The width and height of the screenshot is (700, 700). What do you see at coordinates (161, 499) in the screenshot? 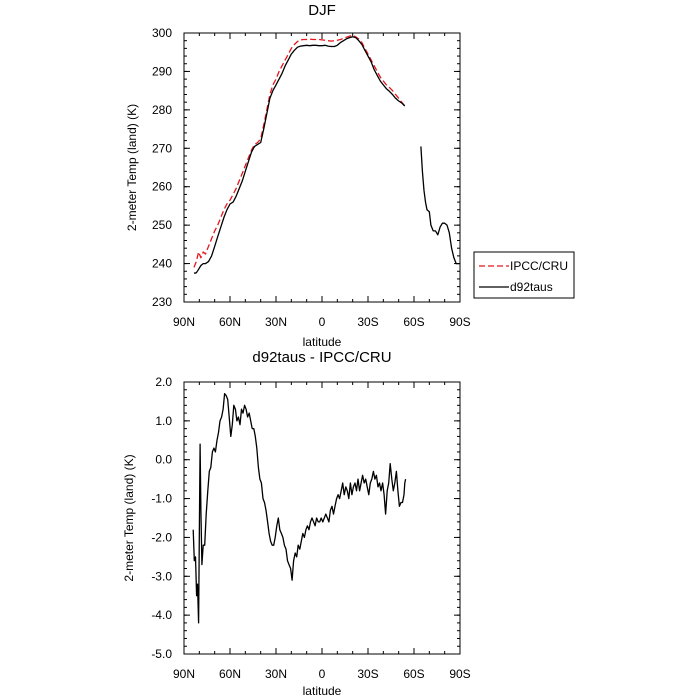
I see `y-tick-label: -1.0` at bounding box center [161, 499].